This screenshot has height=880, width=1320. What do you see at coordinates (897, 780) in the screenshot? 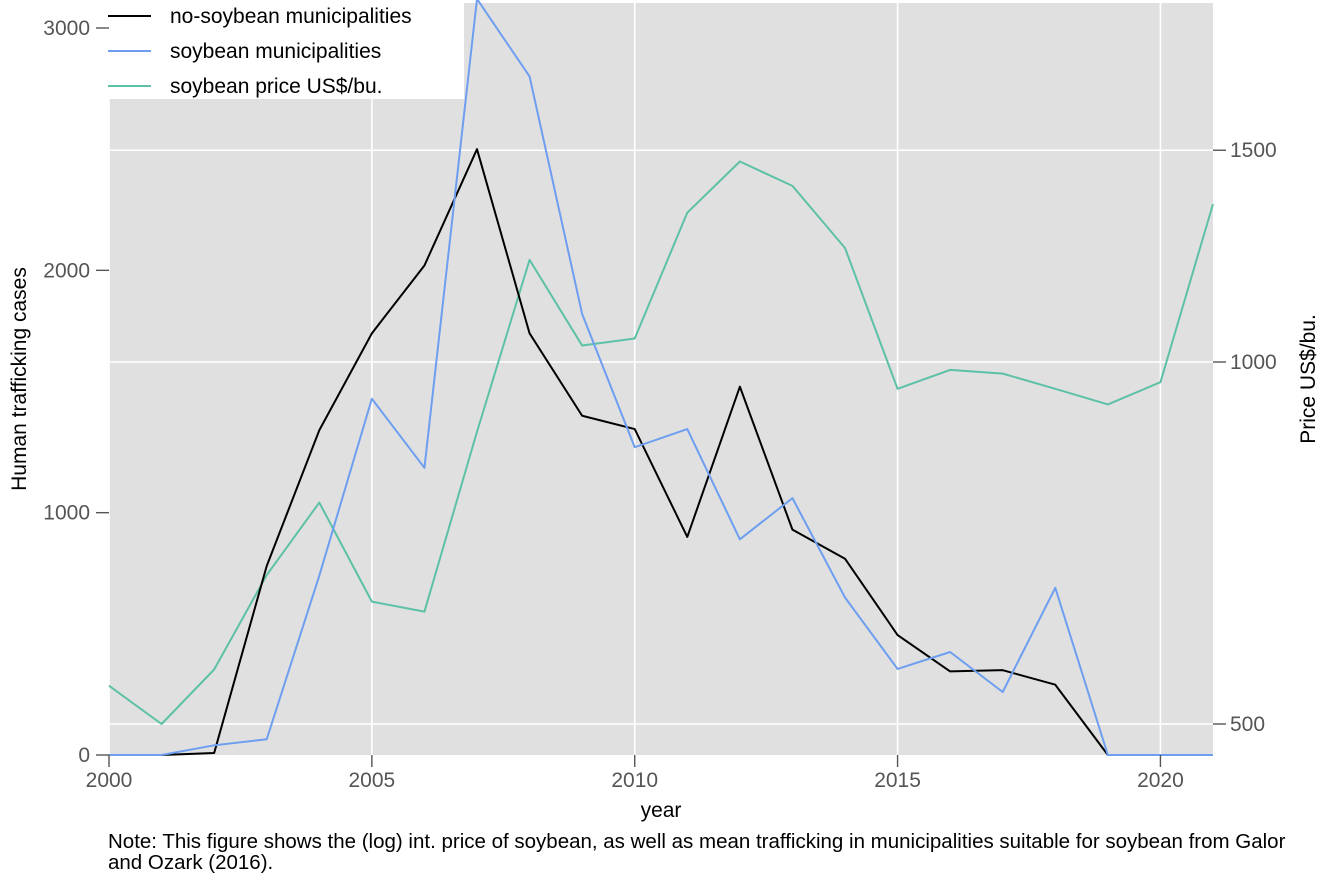
I see `x-tick-label-2015: 2015` at bounding box center [897, 780].